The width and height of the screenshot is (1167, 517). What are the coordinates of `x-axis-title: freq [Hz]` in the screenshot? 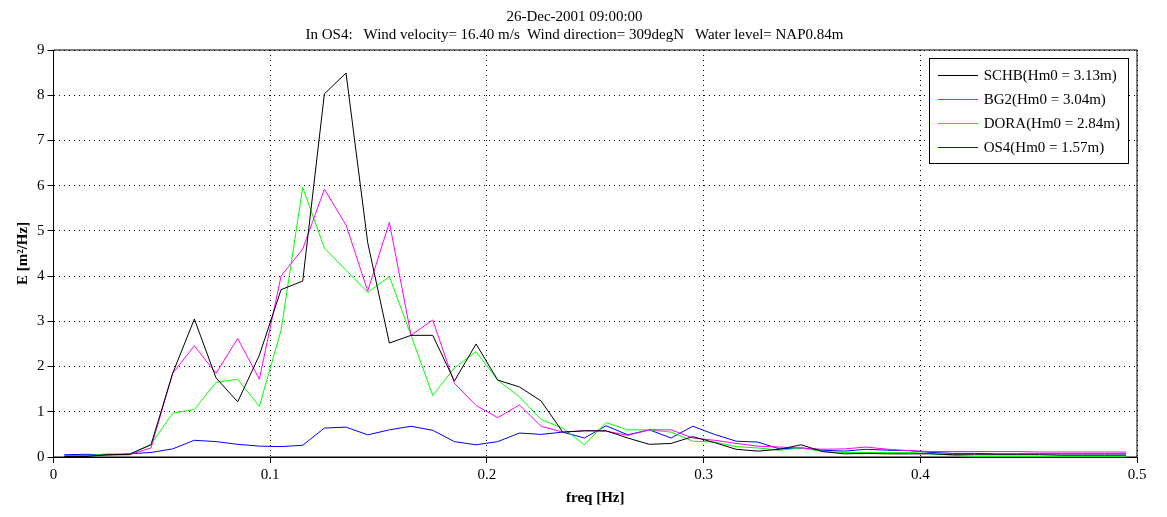 It's located at (595, 496).